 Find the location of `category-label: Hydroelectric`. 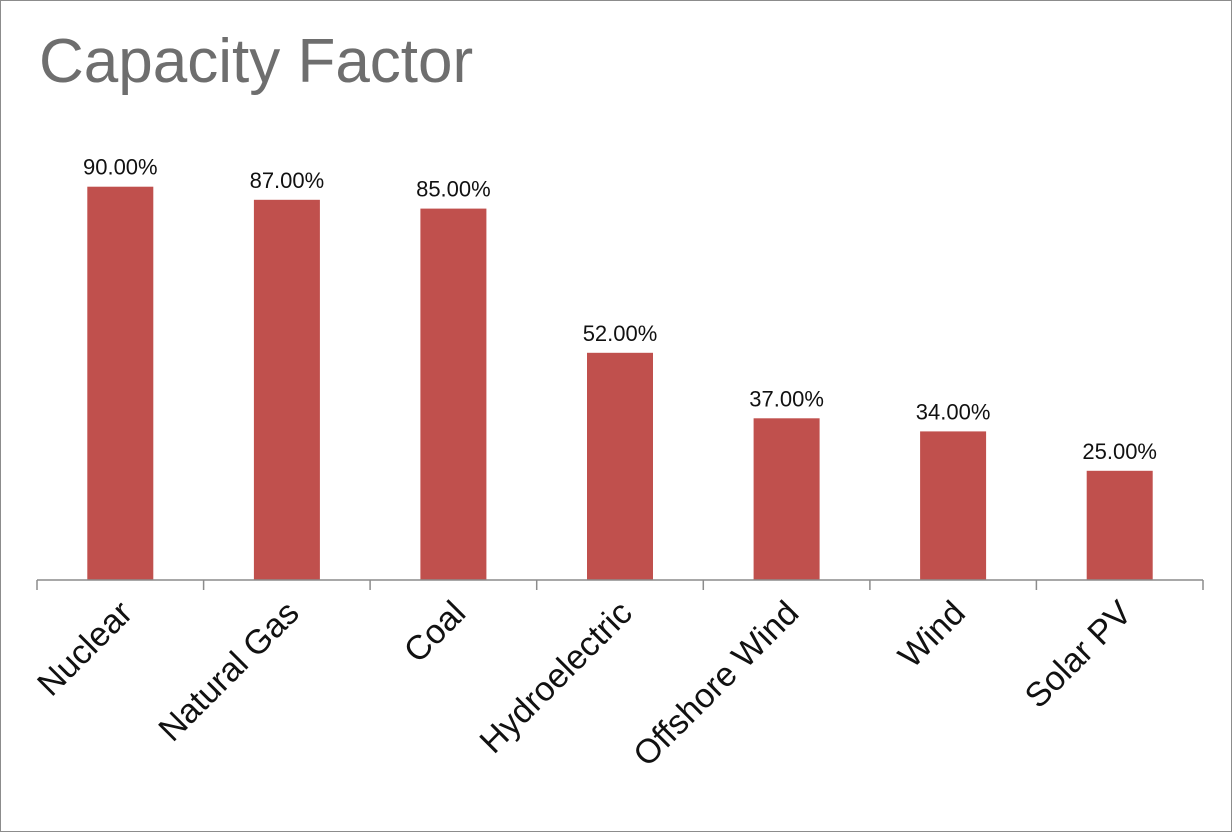

category-label: Hydroelectric is located at coordinates (556, 677).